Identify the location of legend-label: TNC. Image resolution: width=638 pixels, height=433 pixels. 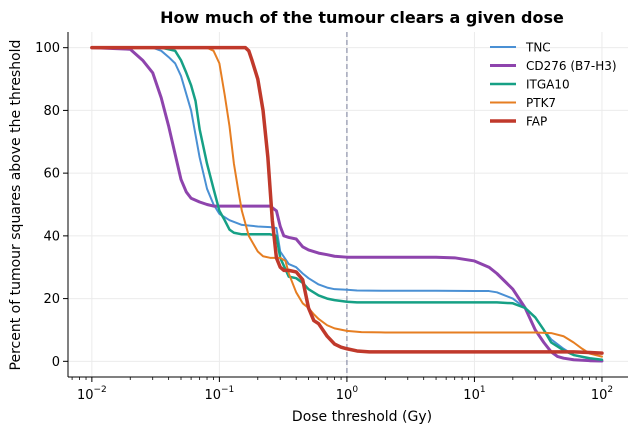
(538, 48).